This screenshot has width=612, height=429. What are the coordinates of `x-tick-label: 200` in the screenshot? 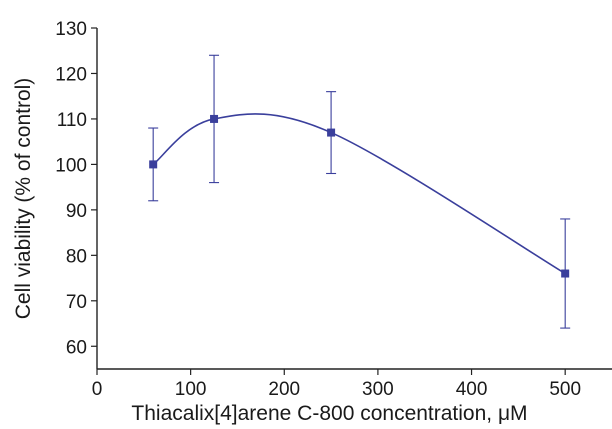 It's located at (284, 389).